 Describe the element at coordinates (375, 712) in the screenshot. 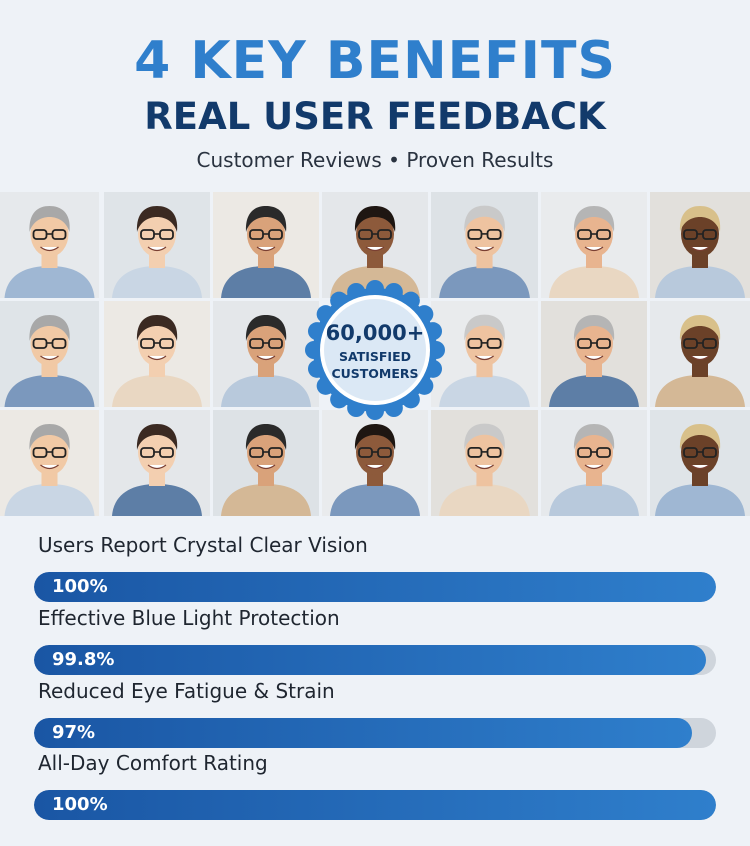

I see `stat-eye-fatigue: Reduced Eye Fatigue & Strain 97%` at that location.